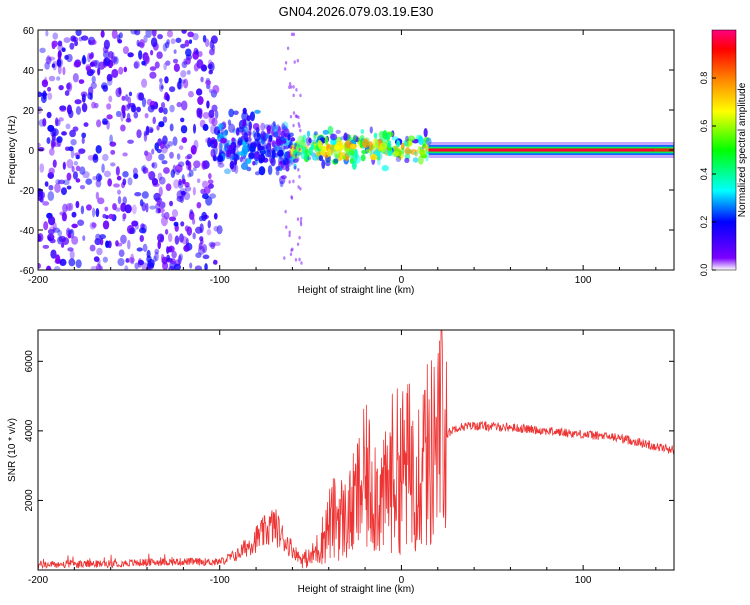 The height and width of the screenshot is (605, 750). What do you see at coordinates (704, 270) in the screenshot?
I see `colorbar-tick-label: 0.0` at bounding box center [704, 270].